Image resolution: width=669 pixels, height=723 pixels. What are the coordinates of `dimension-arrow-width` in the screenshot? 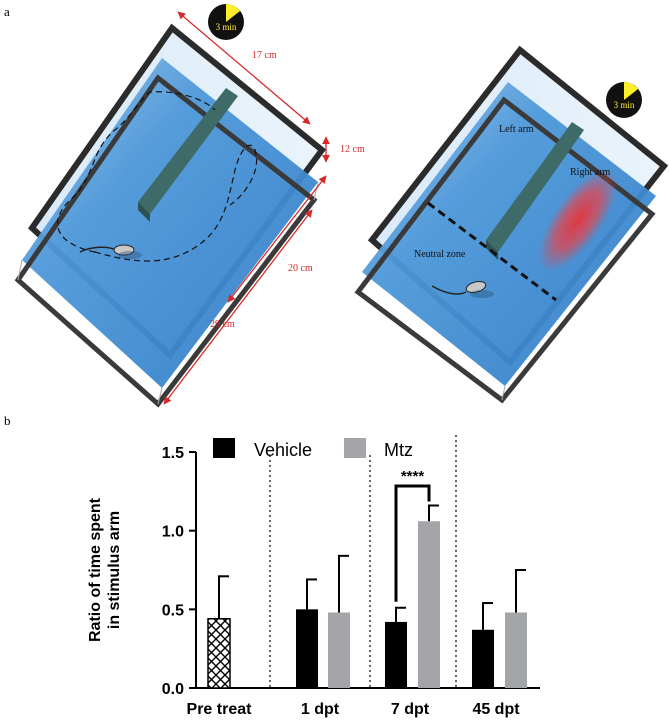 It's located at (238, 307).